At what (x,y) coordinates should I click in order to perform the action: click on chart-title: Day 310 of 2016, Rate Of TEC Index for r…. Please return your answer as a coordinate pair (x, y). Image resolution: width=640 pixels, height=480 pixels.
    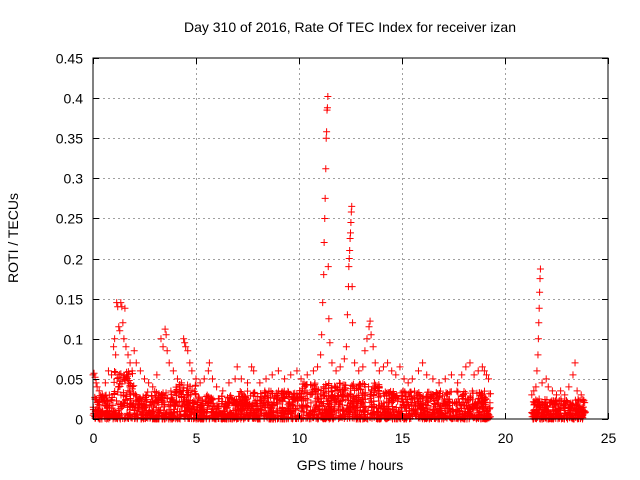
    Looking at the image, I should click on (350, 27).